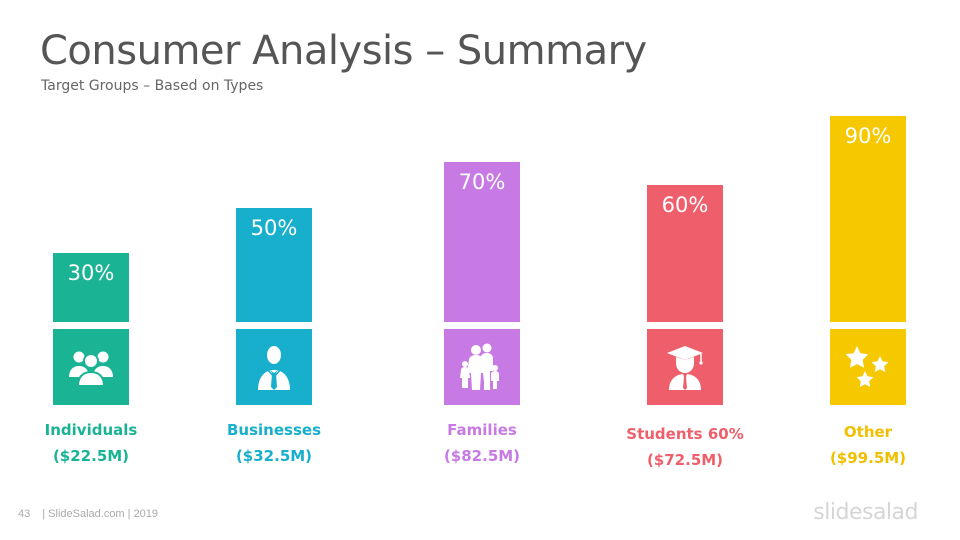  Describe the element at coordinates (274, 456) in the screenshot. I see `category-amount: ($32.5M)` at that location.